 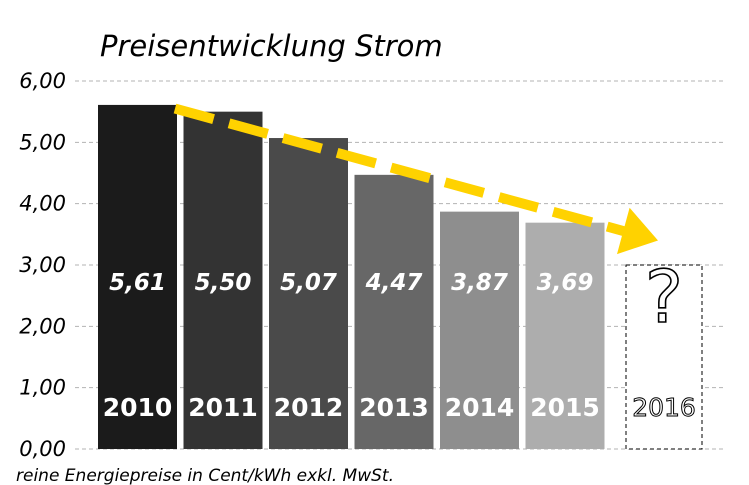 I want to click on bar-category-label: 2013, so click(x=394, y=407).